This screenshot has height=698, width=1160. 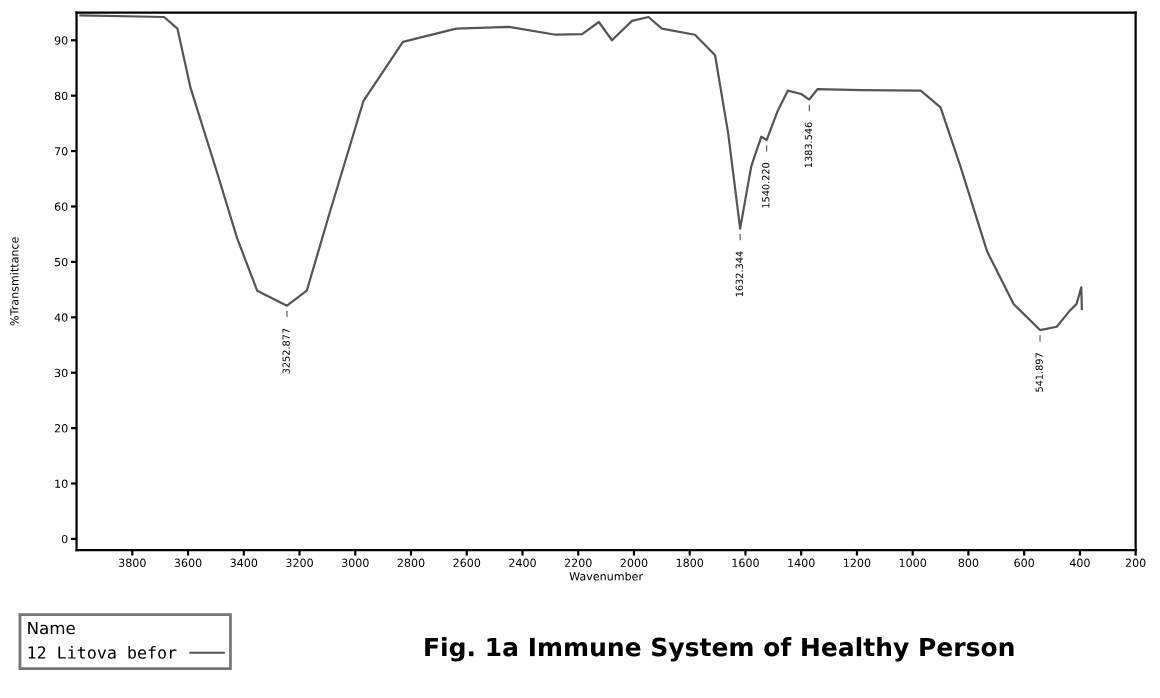 What do you see at coordinates (102, 652) in the screenshot?
I see `legend-label: 12 Litova befor` at bounding box center [102, 652].